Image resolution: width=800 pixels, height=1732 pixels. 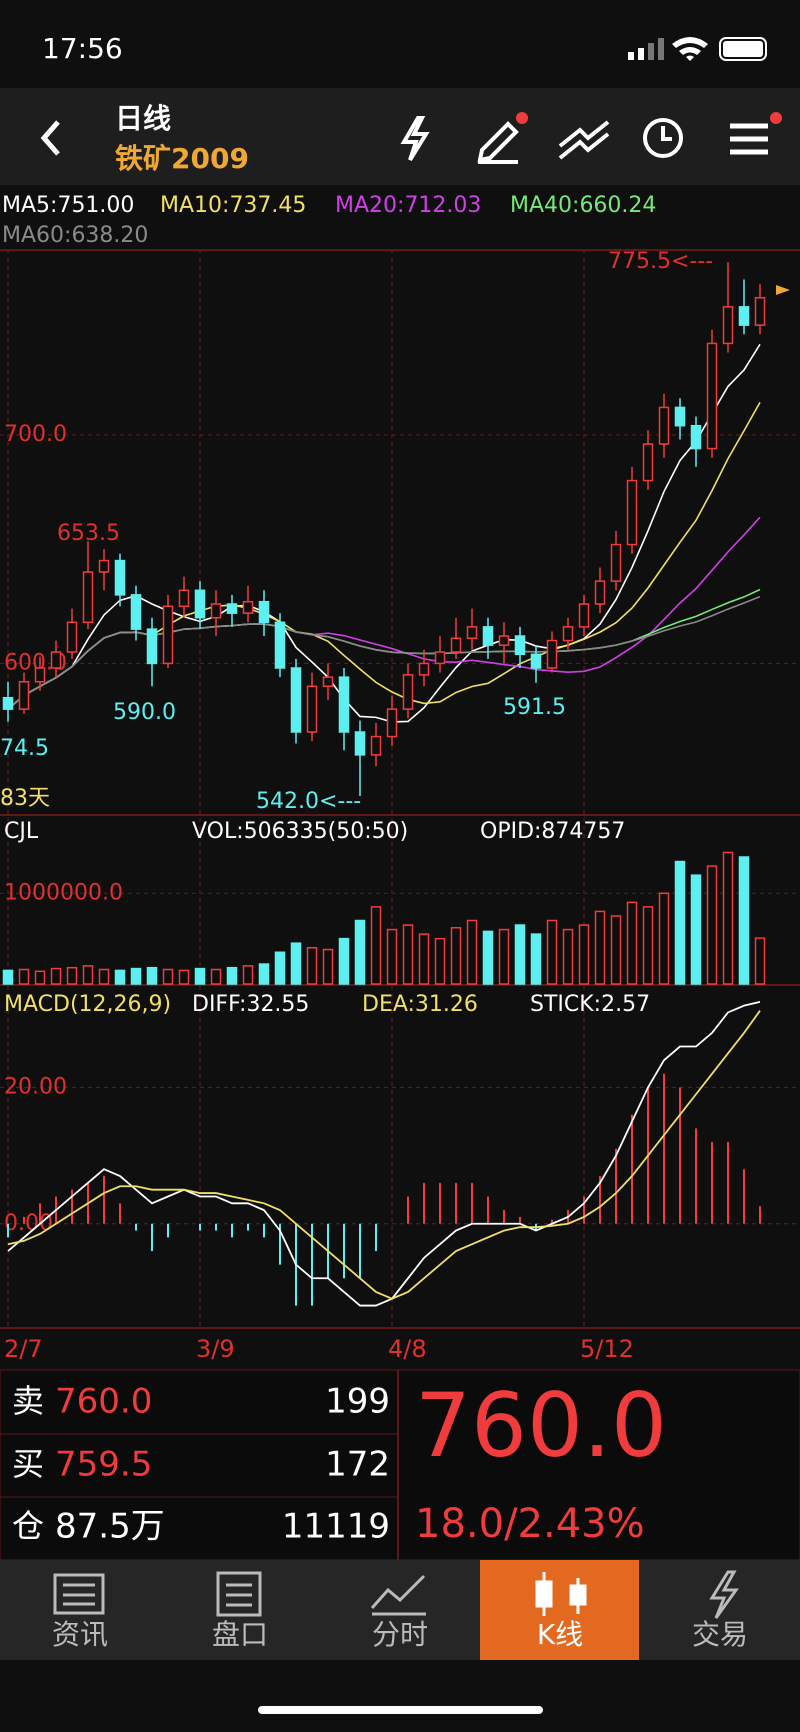 I want to click on ma-legend: MA20:712.03, so click(x=408, y=205).